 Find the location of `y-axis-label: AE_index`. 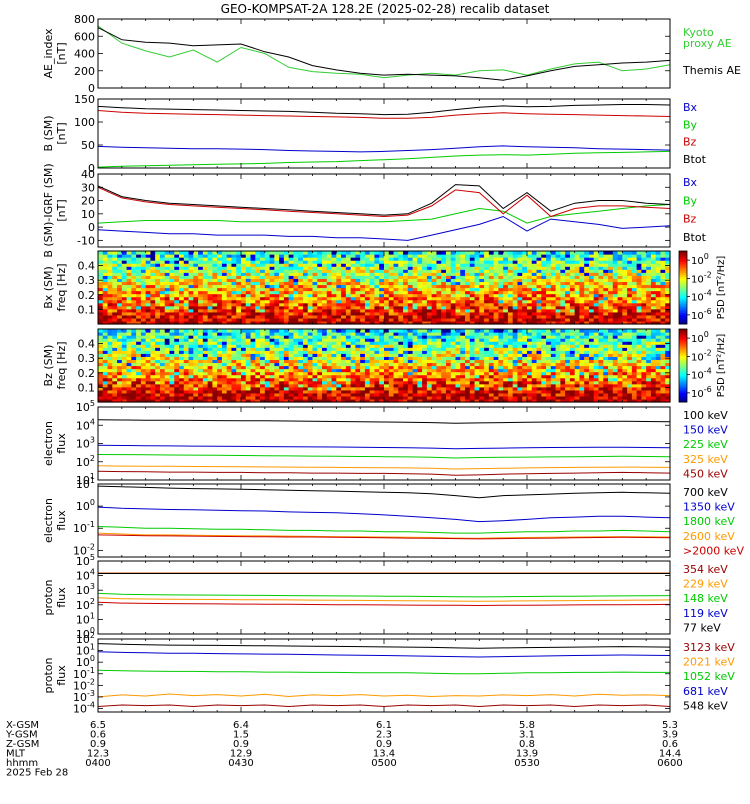

y-axis-label: AE_index is located at coordinates (48, 53).